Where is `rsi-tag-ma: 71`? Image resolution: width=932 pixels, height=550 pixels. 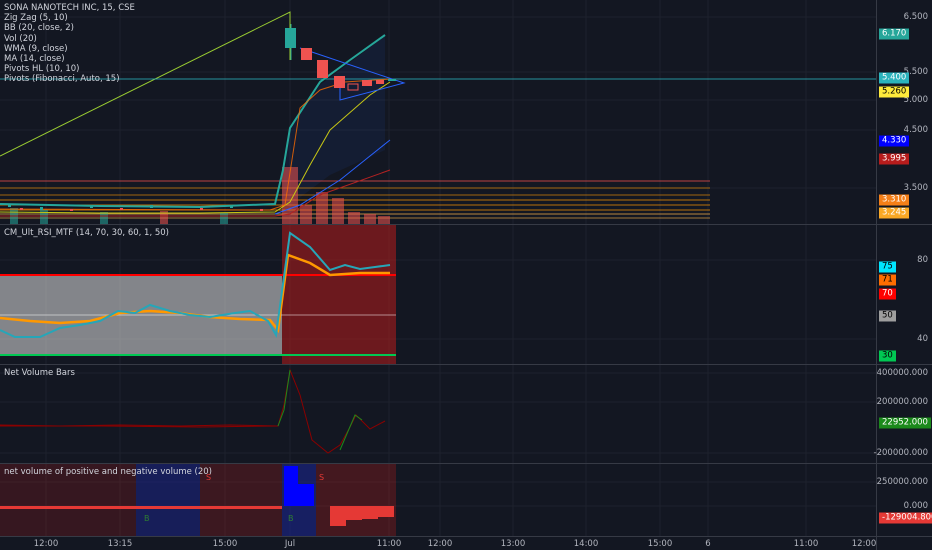 rsi-tag-ma: 71 is located at coordinates (887, 280).